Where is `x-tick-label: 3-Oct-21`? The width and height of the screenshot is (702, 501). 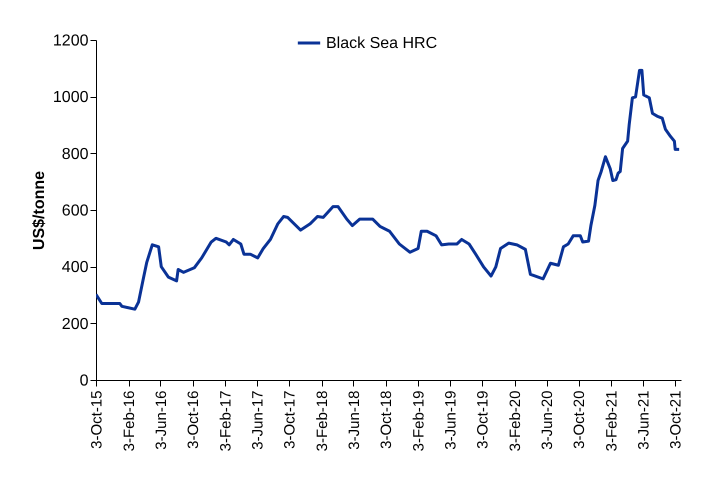
x-tick-label: 3-Oct-21 is located at coordinates (676, 419).